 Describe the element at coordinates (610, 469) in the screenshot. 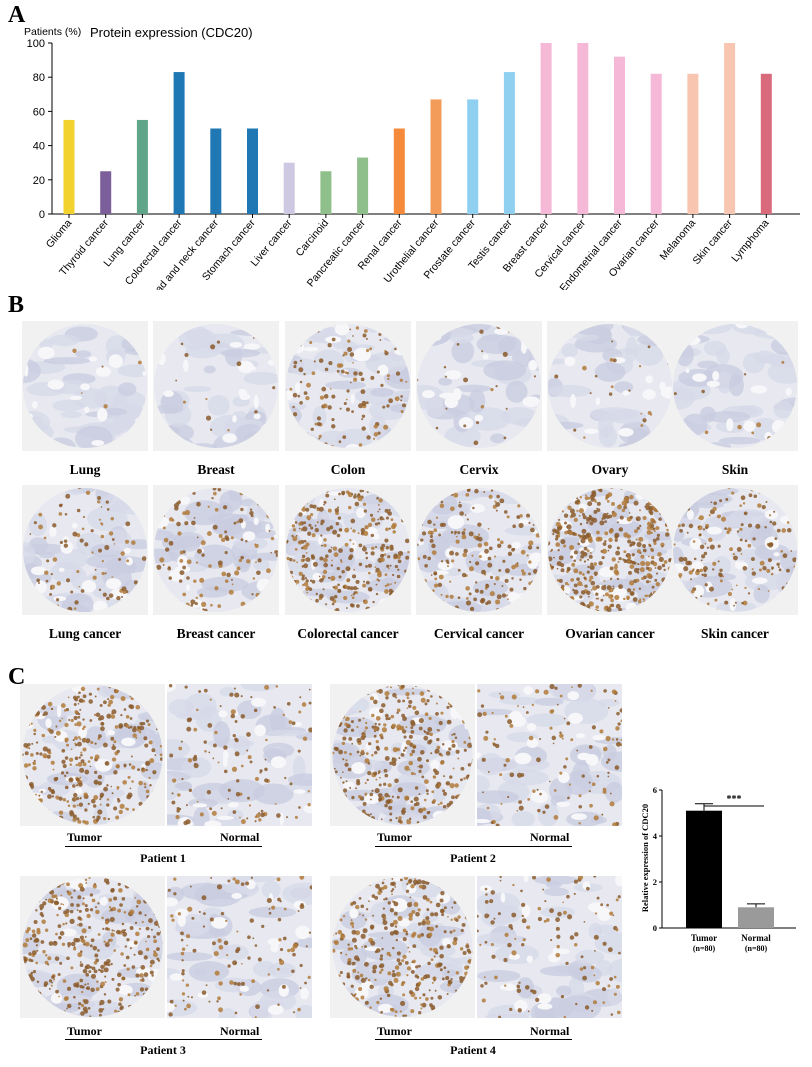

I see `tissue-label: Ovary` at that location.